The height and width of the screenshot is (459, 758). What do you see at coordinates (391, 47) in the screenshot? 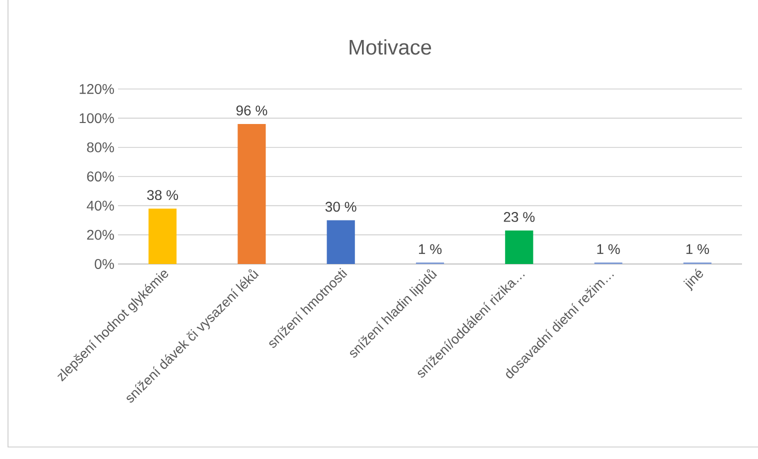
I see `chart-title: Motivace` at bounding box center [391, 47].